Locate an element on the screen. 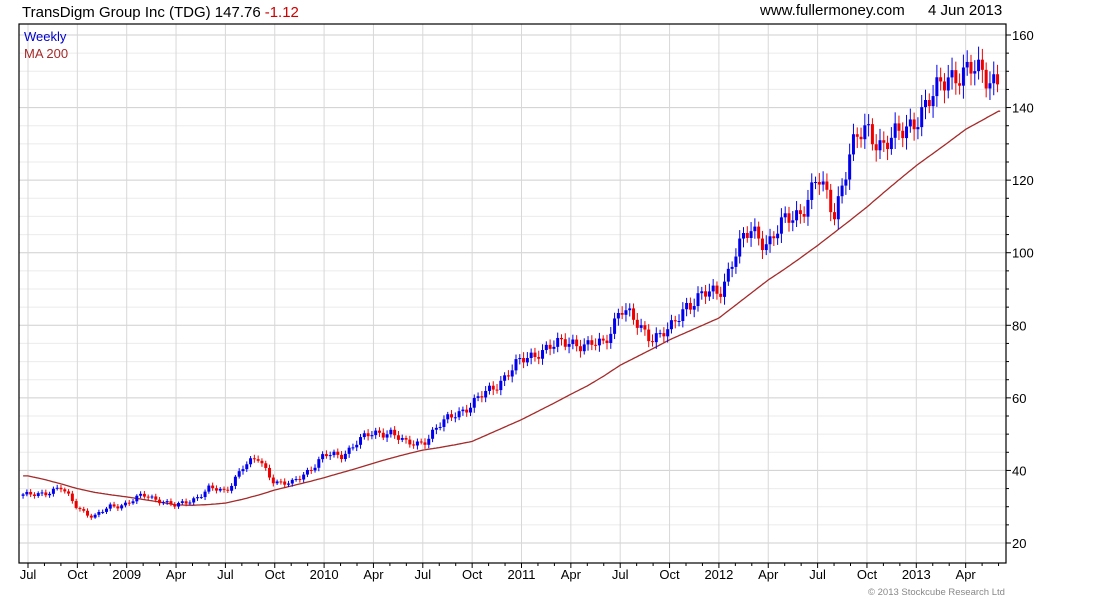  y-tick-label: 40 is located at coordinates (1019, 470).